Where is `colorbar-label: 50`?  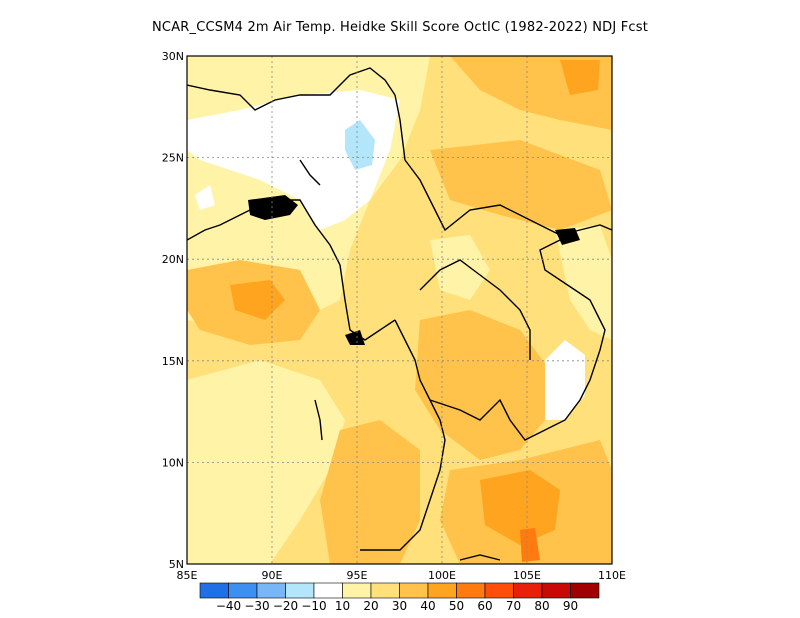
colorbar-label: 50 is located at coordinates (456, 606).